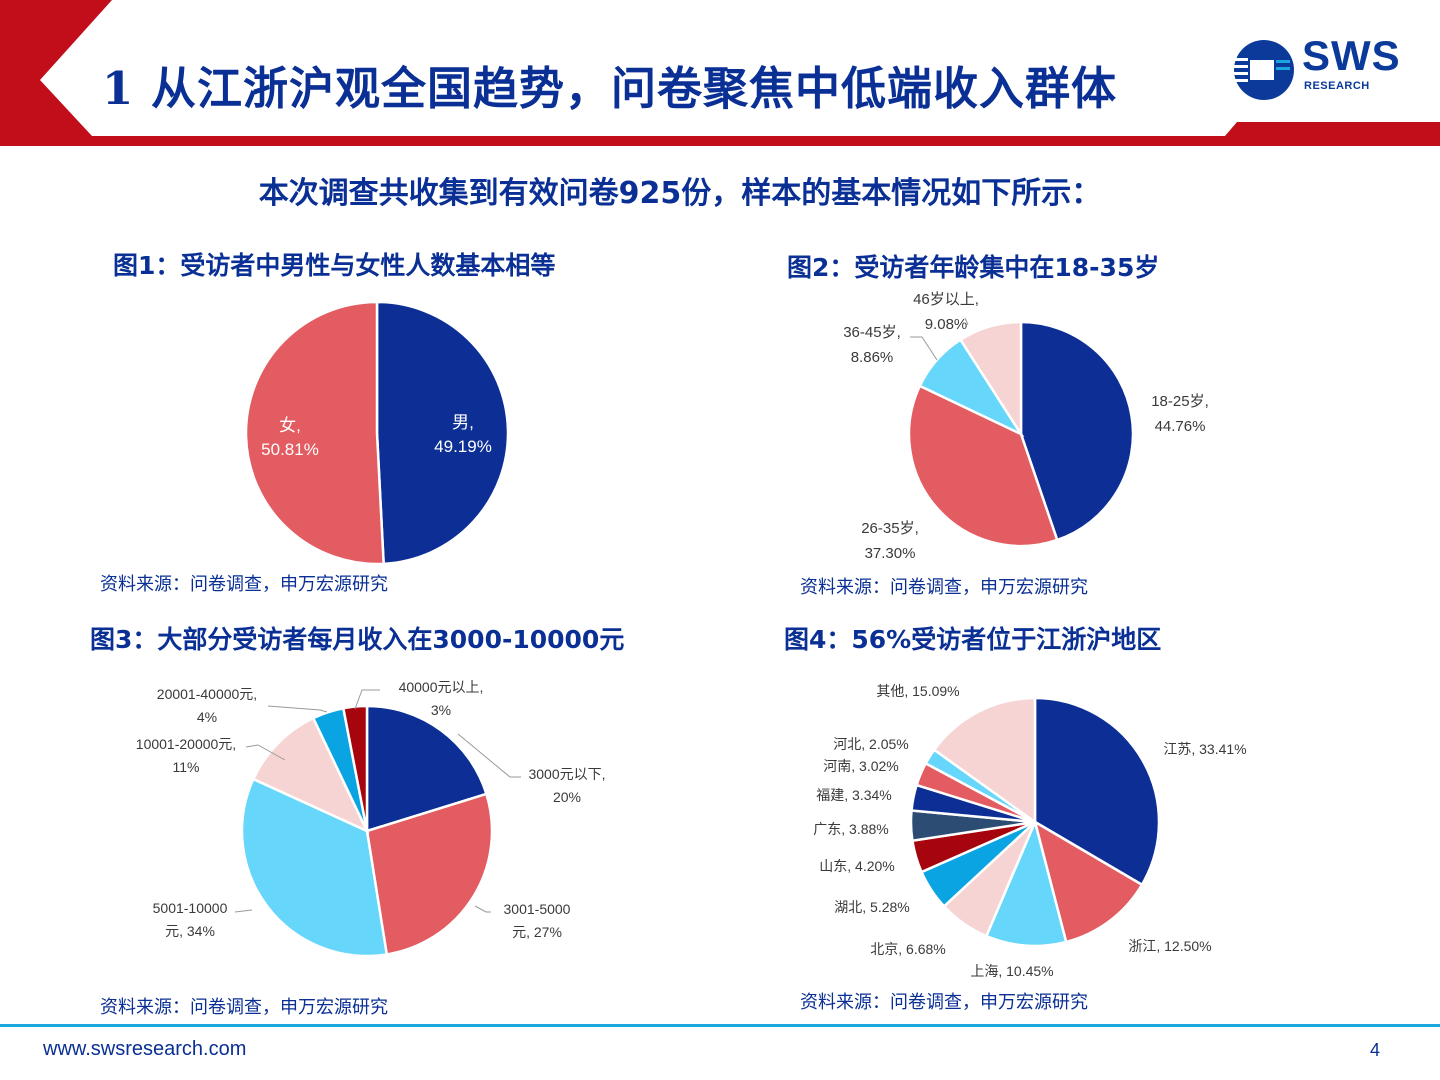 Image resolution: width=1440 pixels, height=1080 pixels. I want to click on data-label-4-8: 福建, 3.34%, so click(853, 795).